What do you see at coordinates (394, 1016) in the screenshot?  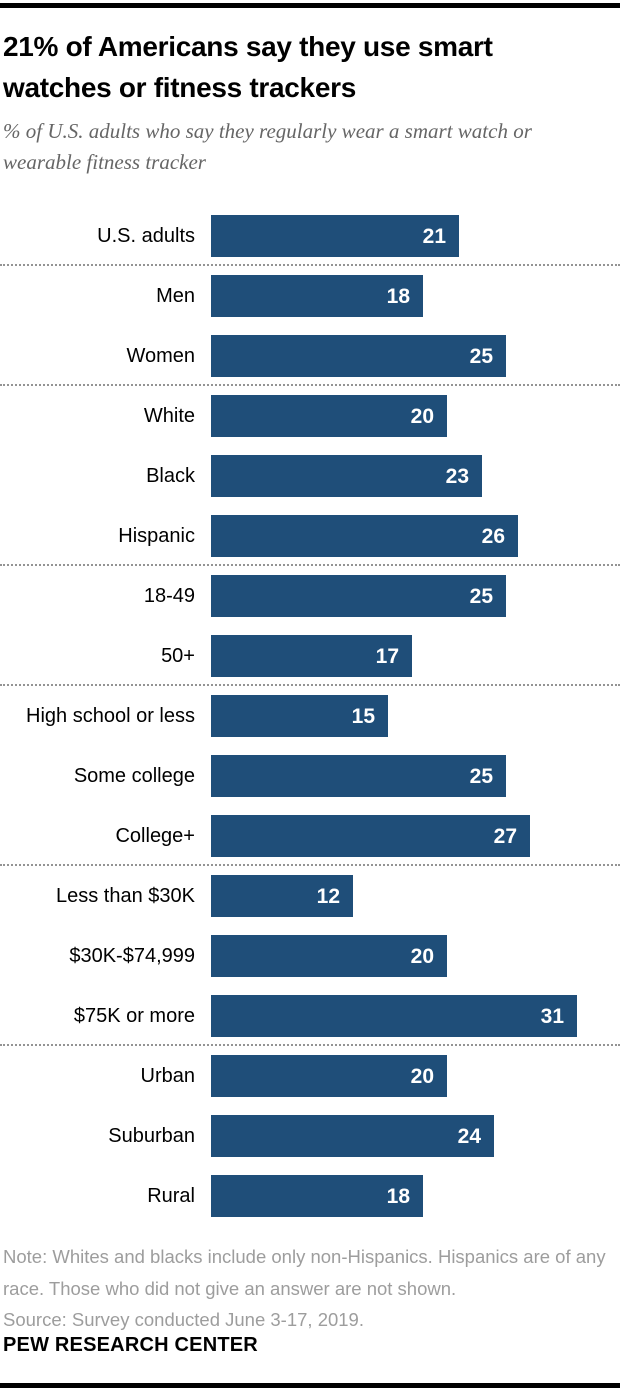 I see `bar: 31` at bounding box center [394, 1016].